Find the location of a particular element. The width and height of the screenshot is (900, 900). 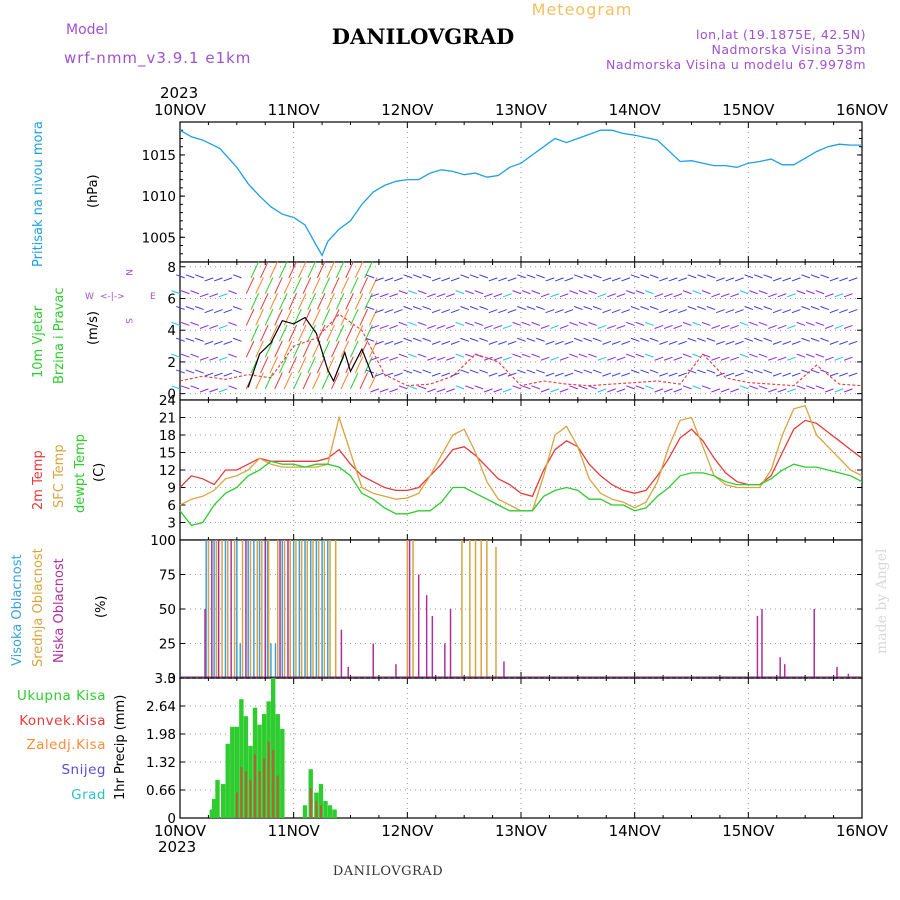

top-tick-label: 10NOV is located at coordinates (180, 110).